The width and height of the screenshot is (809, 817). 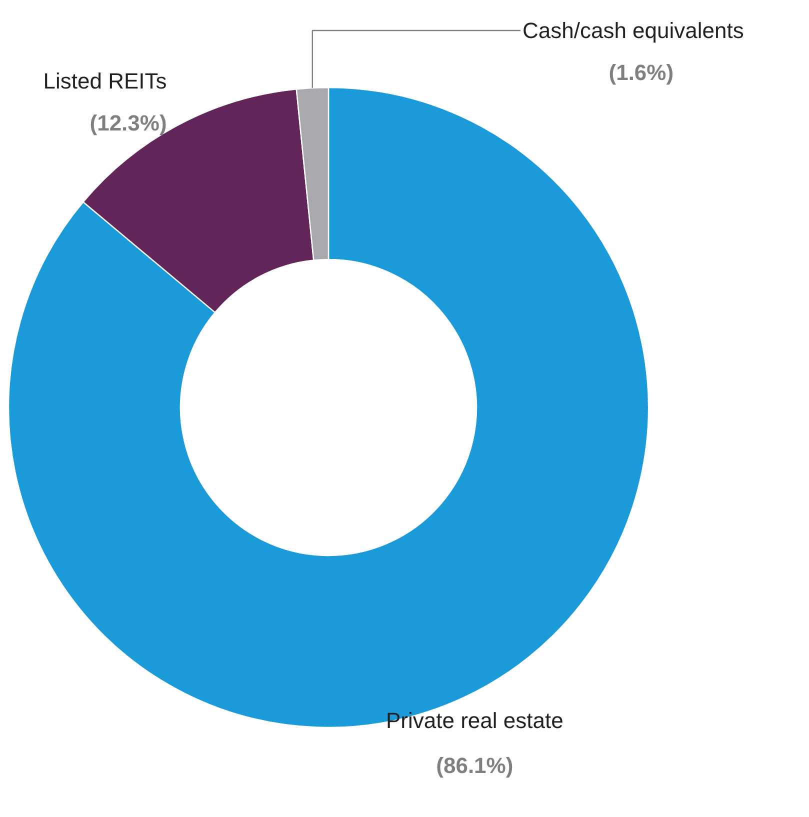 I want to click on slice-label: Private real estate, so click(x=475, y=721).